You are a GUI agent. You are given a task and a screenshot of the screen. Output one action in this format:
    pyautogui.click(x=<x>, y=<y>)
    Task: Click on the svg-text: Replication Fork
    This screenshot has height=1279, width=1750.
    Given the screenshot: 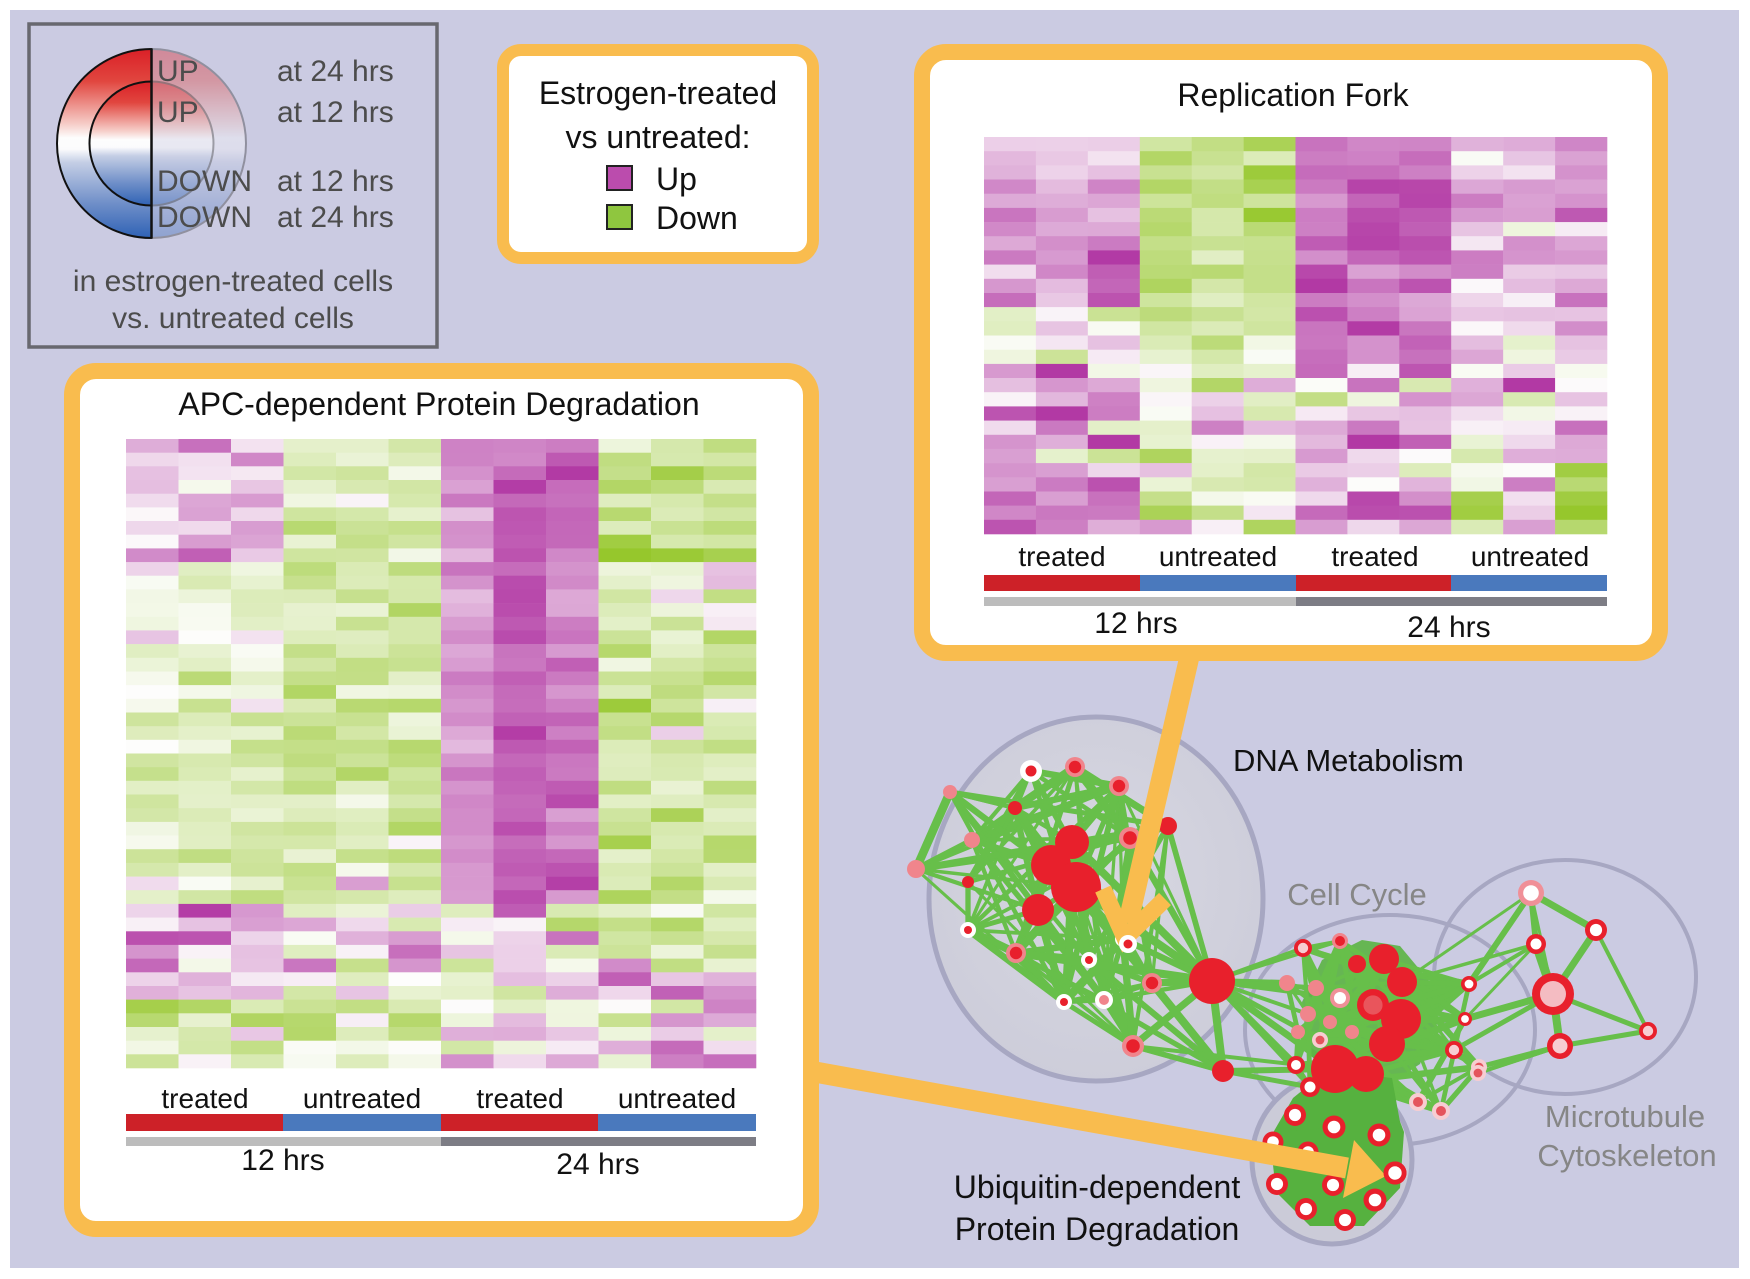 What is the action you would take?
    pyautogui.click(x=1293, y=95)
    